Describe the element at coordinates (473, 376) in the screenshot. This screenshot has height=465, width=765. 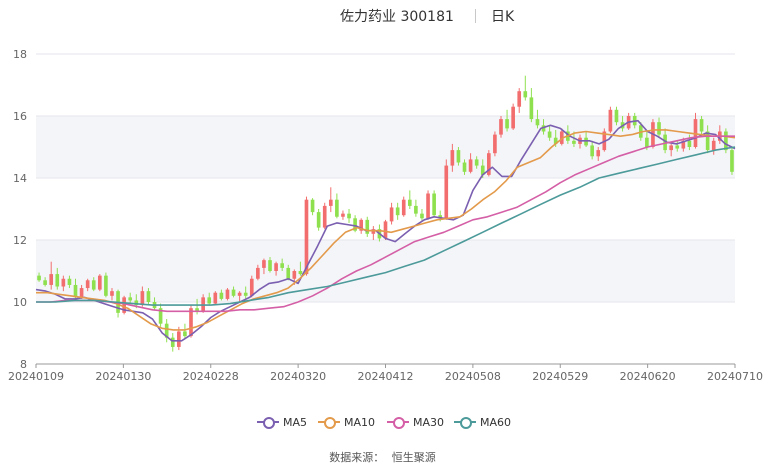
I see `x-tick-label: 20240508` at that location.